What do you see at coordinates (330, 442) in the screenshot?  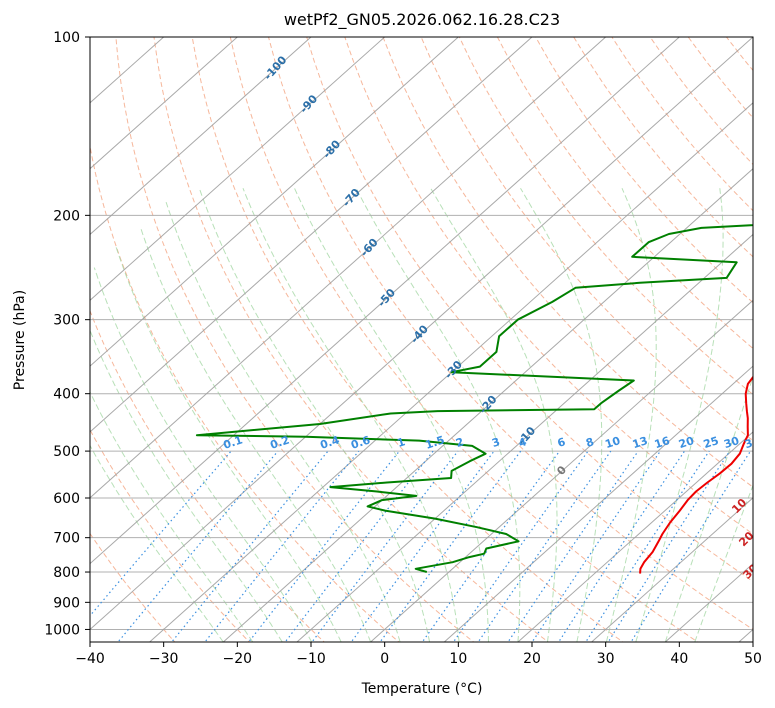 I see `mixing-ratio-label: 0.4` at bounding box center [330, 442].